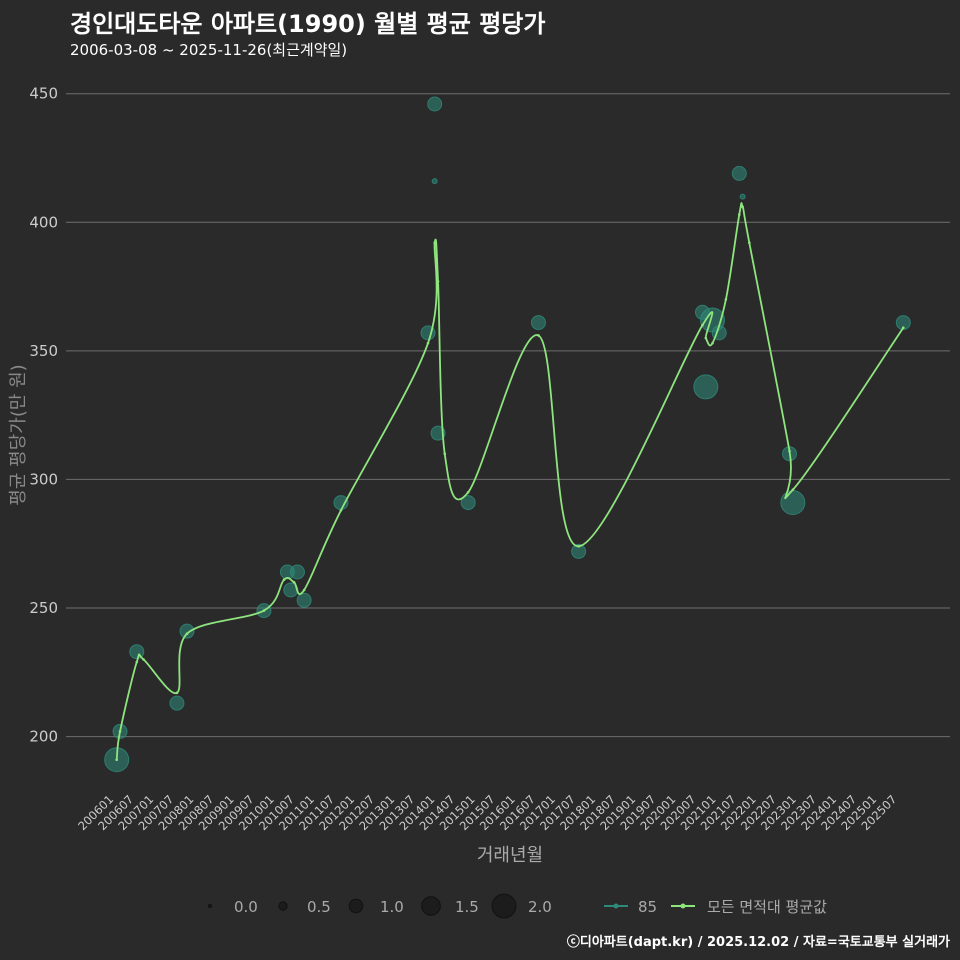 Image resolution: width=960 pixels, height=960 pixels. Describe the element at coordinates (43, 415) in the screenshot. I see `y-axis-ticks: 200 250 300 350 400 450` at that location.